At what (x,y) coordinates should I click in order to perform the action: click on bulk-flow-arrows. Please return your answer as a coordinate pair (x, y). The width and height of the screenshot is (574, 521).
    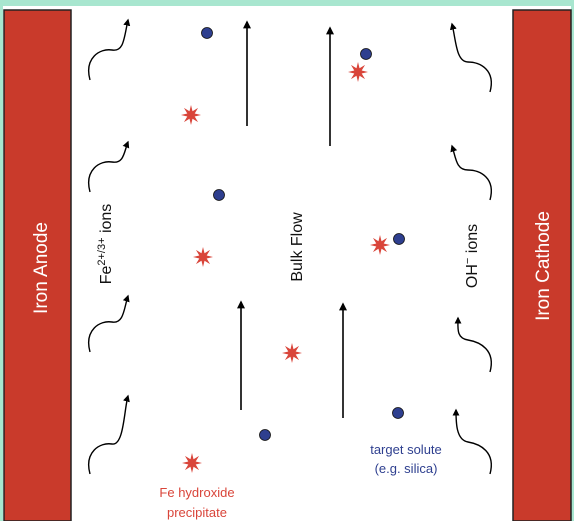
    Looking at the image, I should click on (292, 219).